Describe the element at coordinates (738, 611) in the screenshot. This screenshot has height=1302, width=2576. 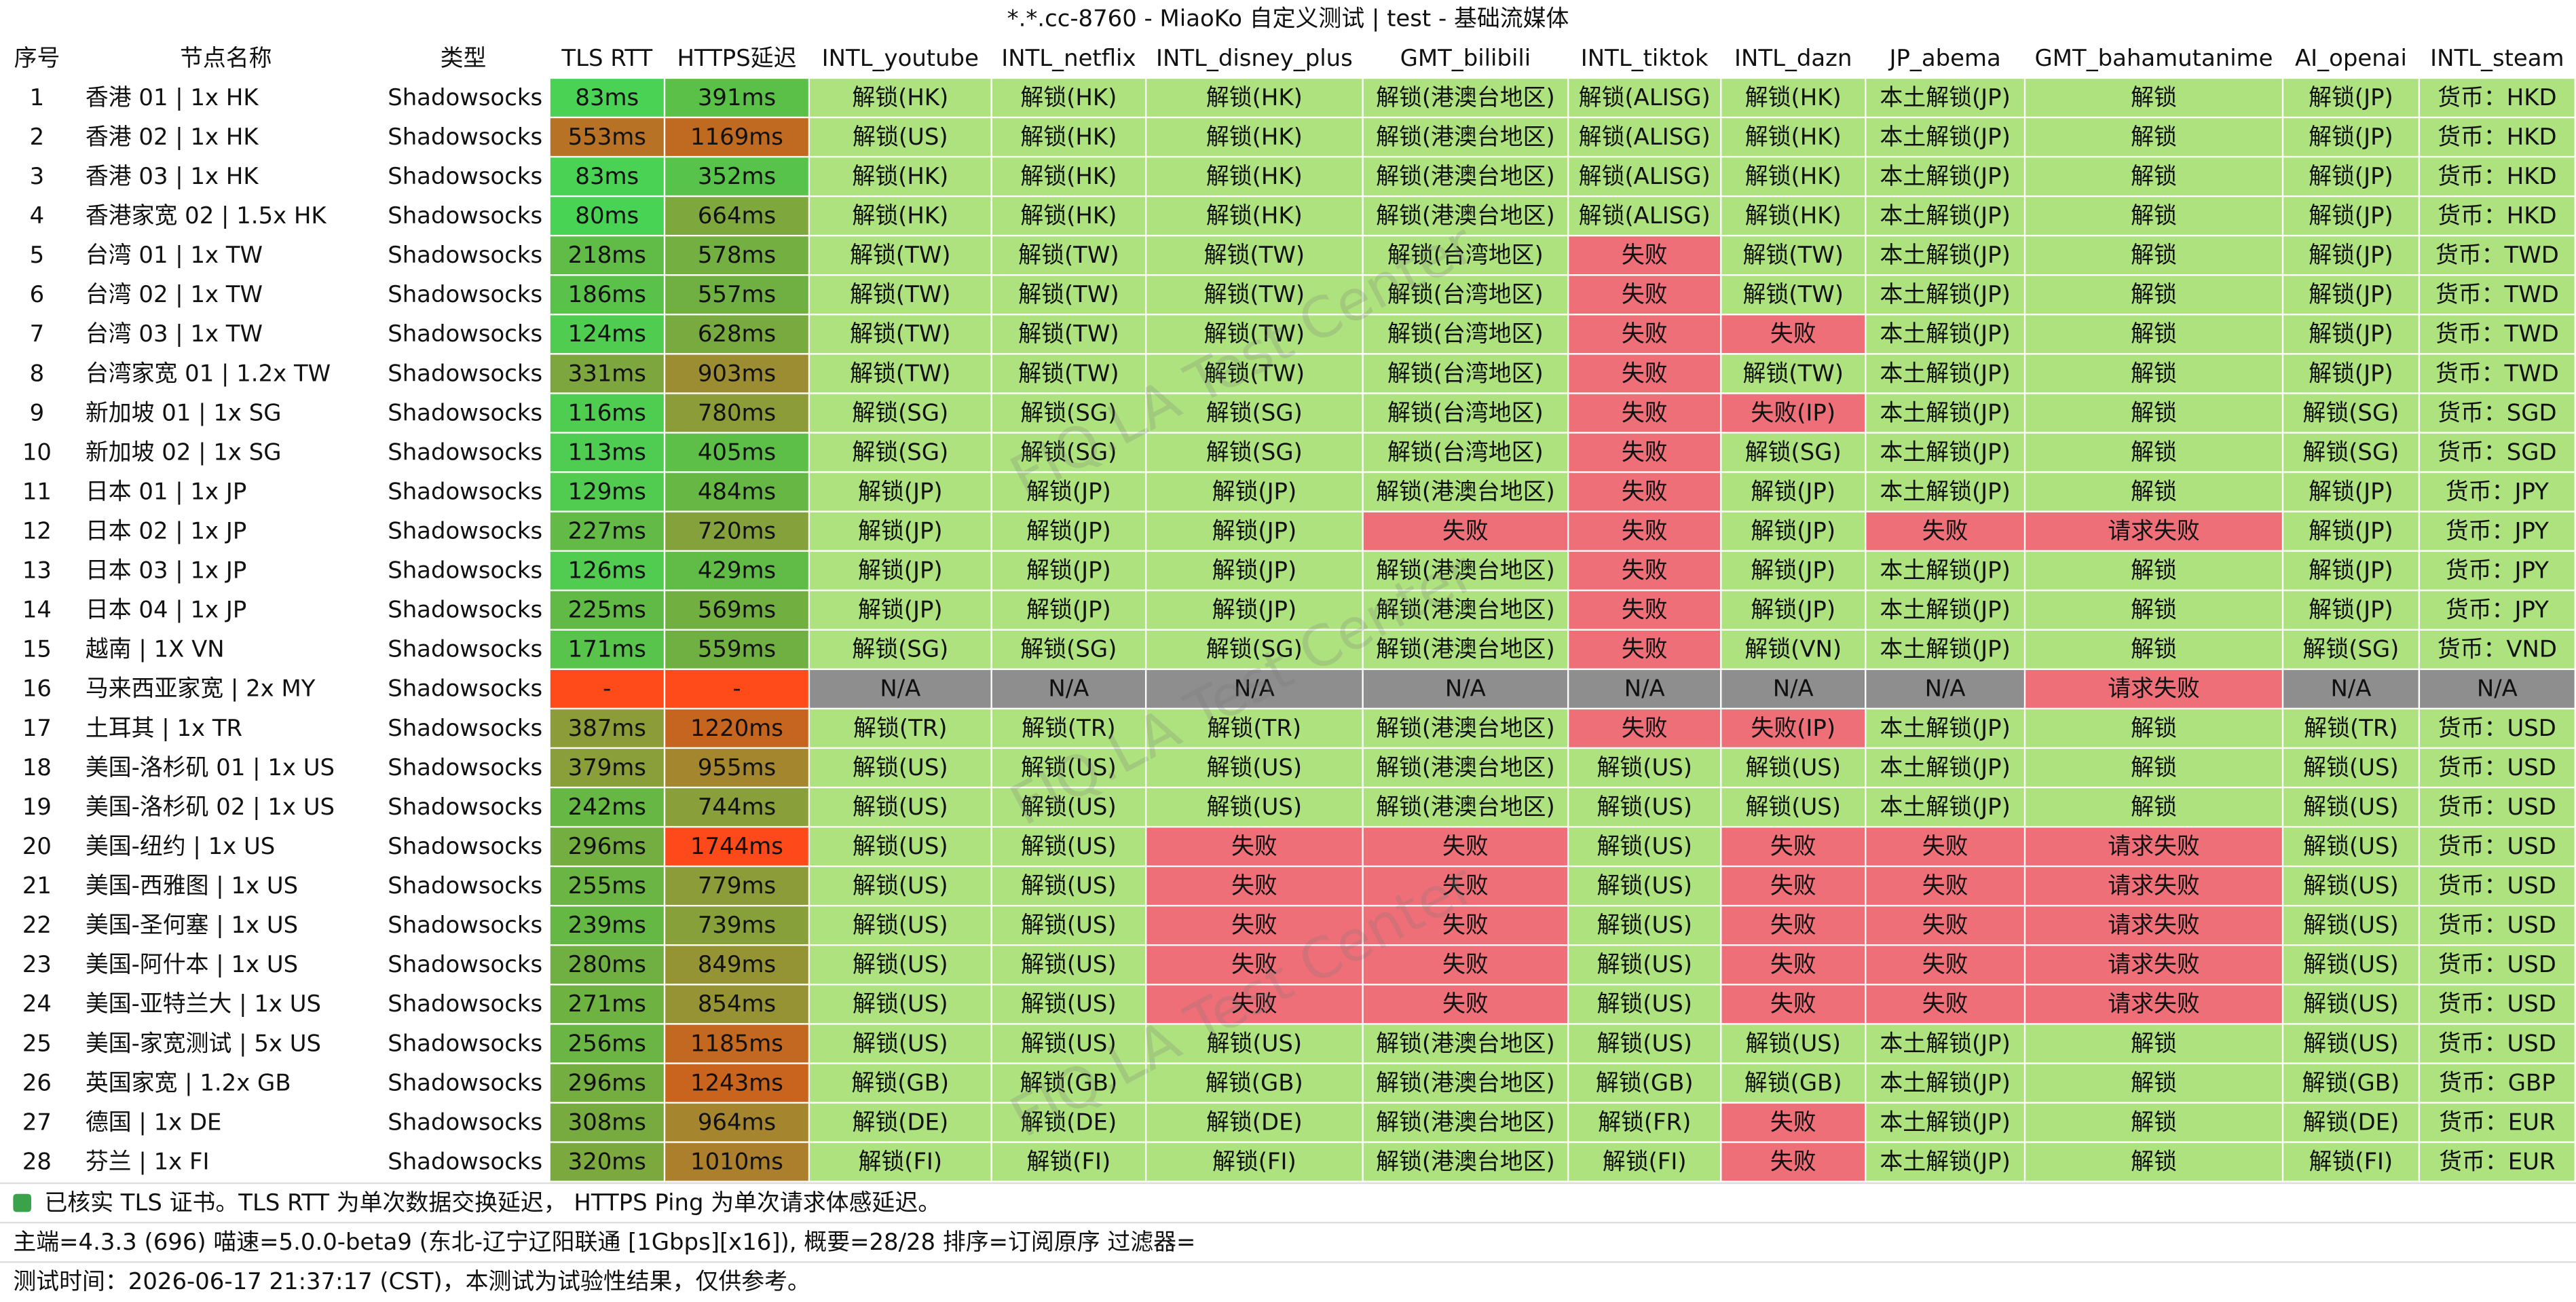
I see `latency-cell: 569ms` at that location.